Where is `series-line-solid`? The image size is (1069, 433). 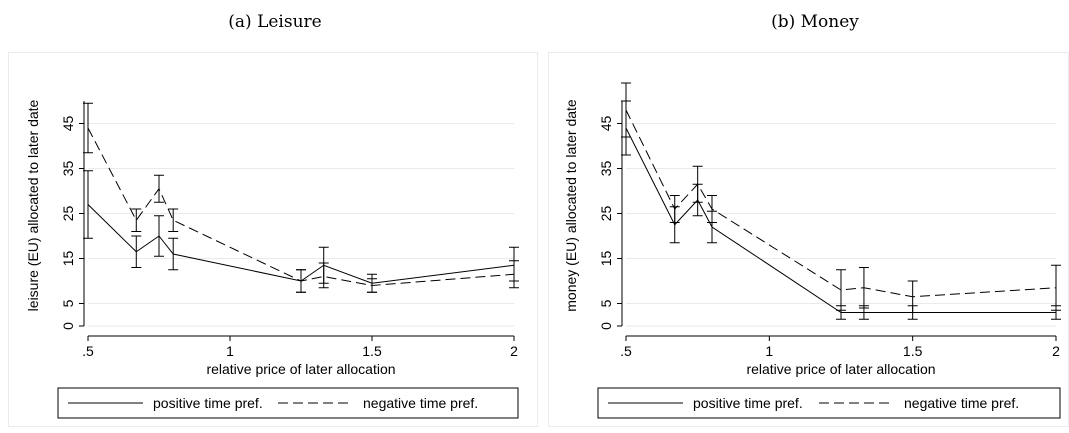 series-line-solid is located at coordinates (301, 244).